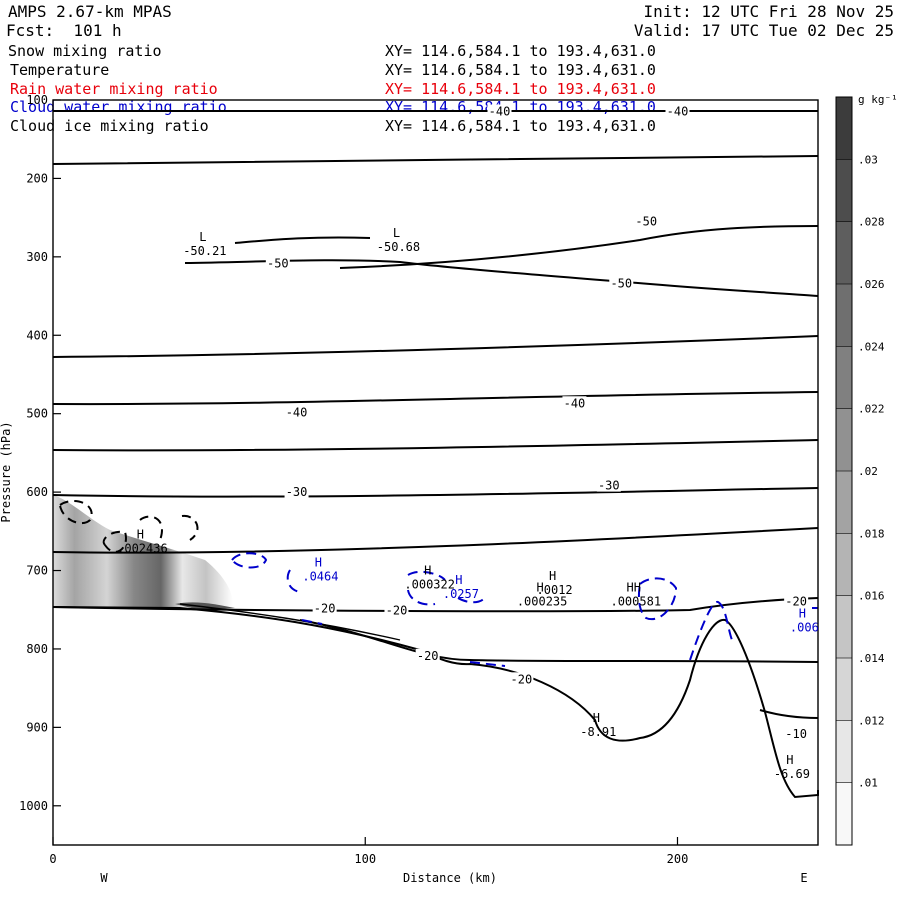 This screenshot has width=900, height=900. What do you see at coordinates (868, 471) in the screenshot?
I see `colorbar-label: .02` at bounding box center [868, 471].